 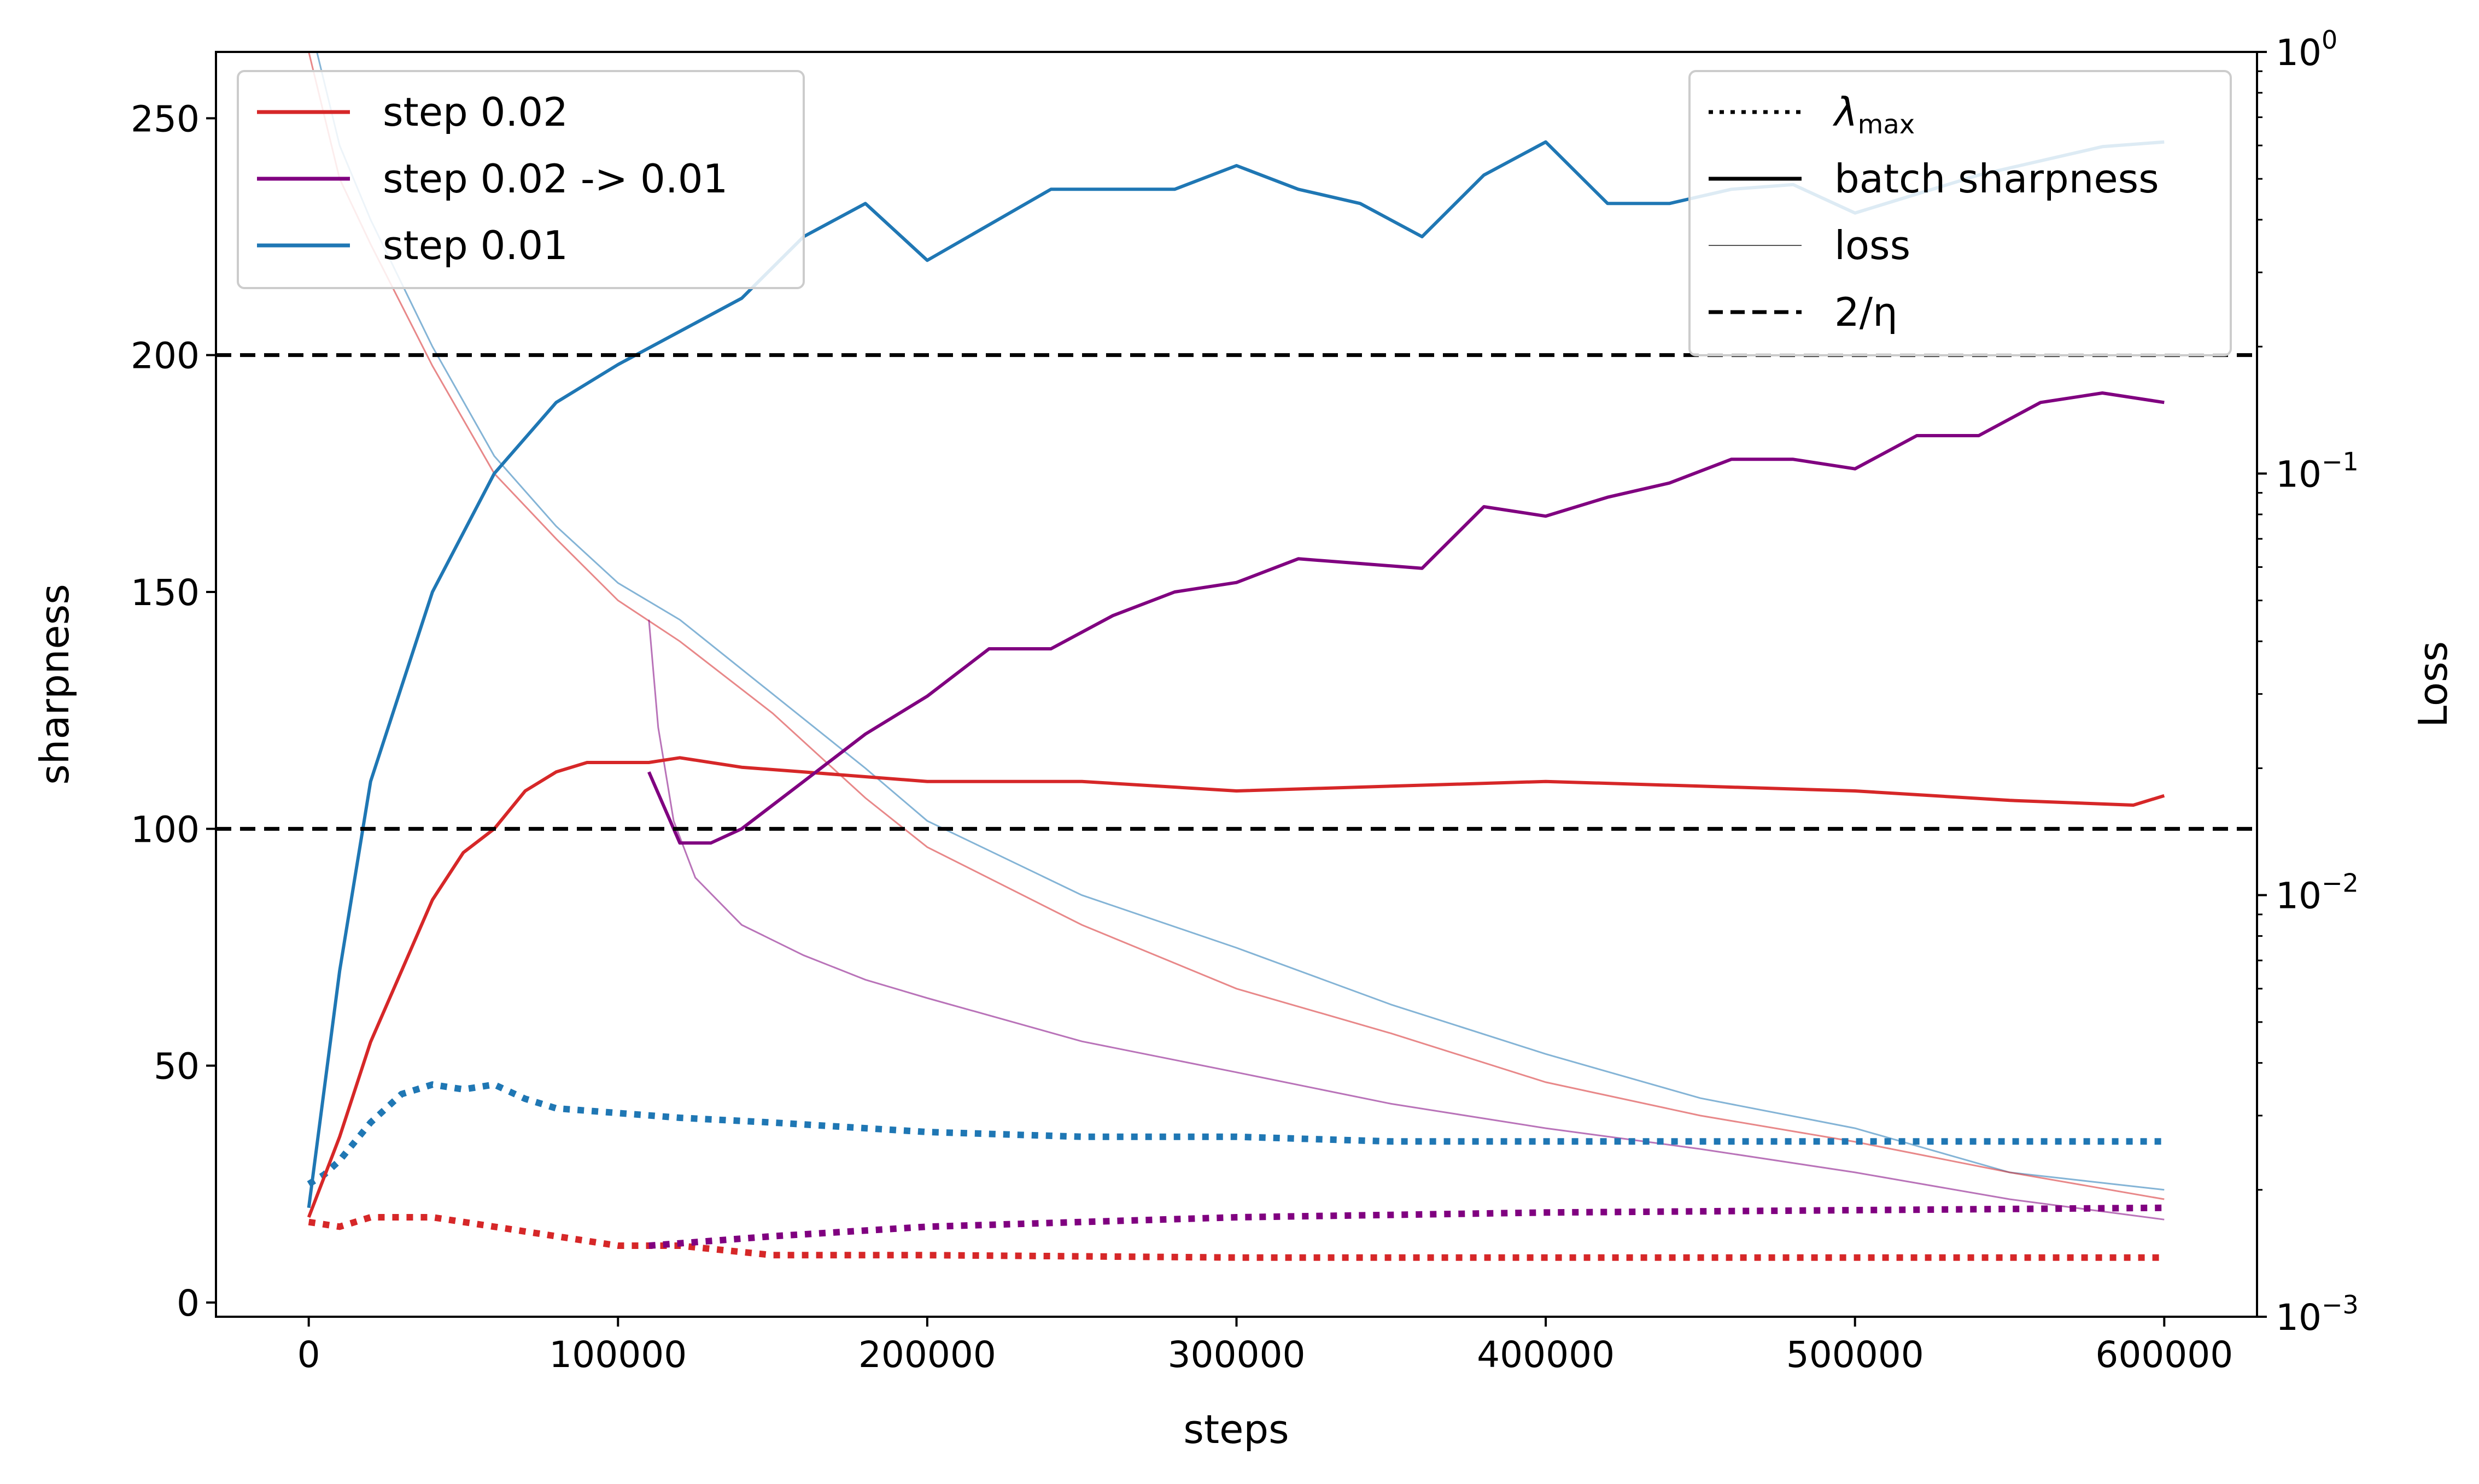 I want to click on right-tick-label: 10⁰, so click(x=2306, y=49).